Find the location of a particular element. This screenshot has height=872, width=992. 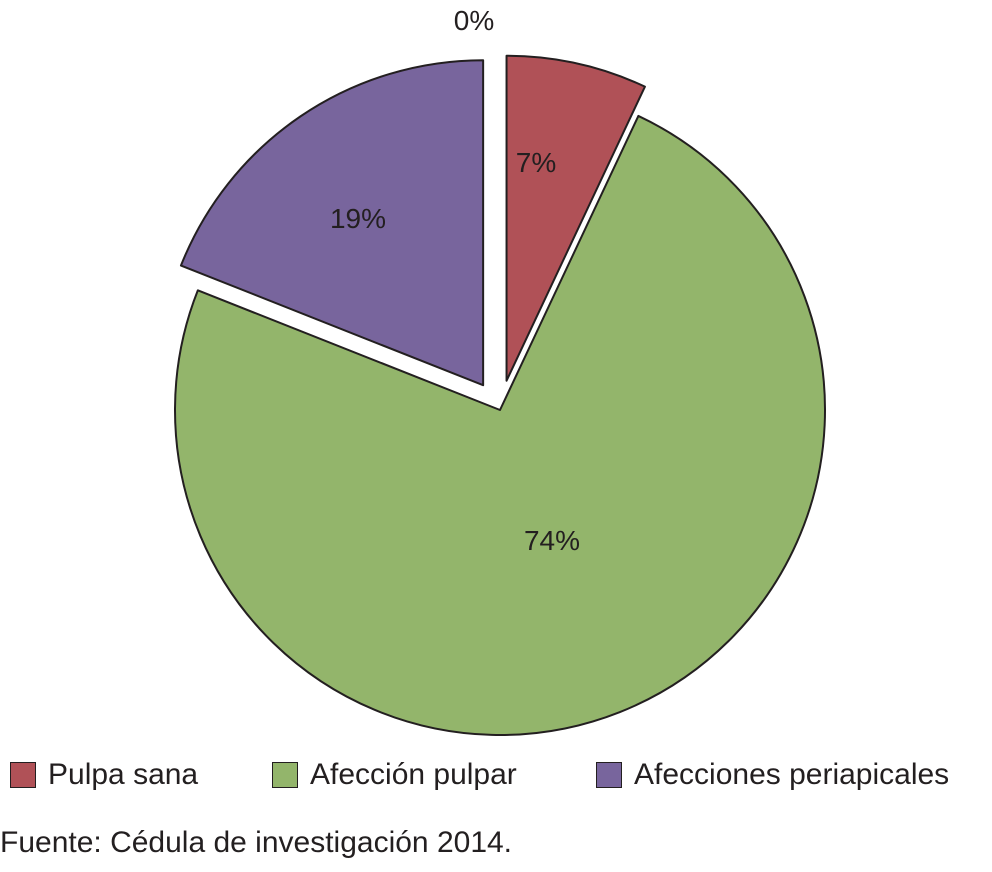

legend-label-afeccion-pulpar: Afección pulpar is located at coordinates (413, 774).